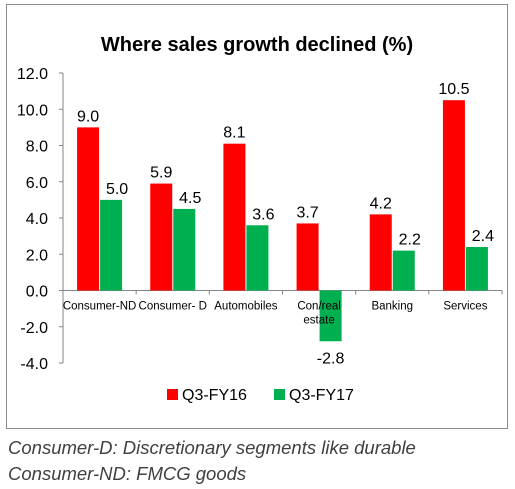 The image size is (515, 489). What do you see at coordinates (190, 198) in the screenshot?
I see `data-label: 4.5` at bounding box center [190, 198].